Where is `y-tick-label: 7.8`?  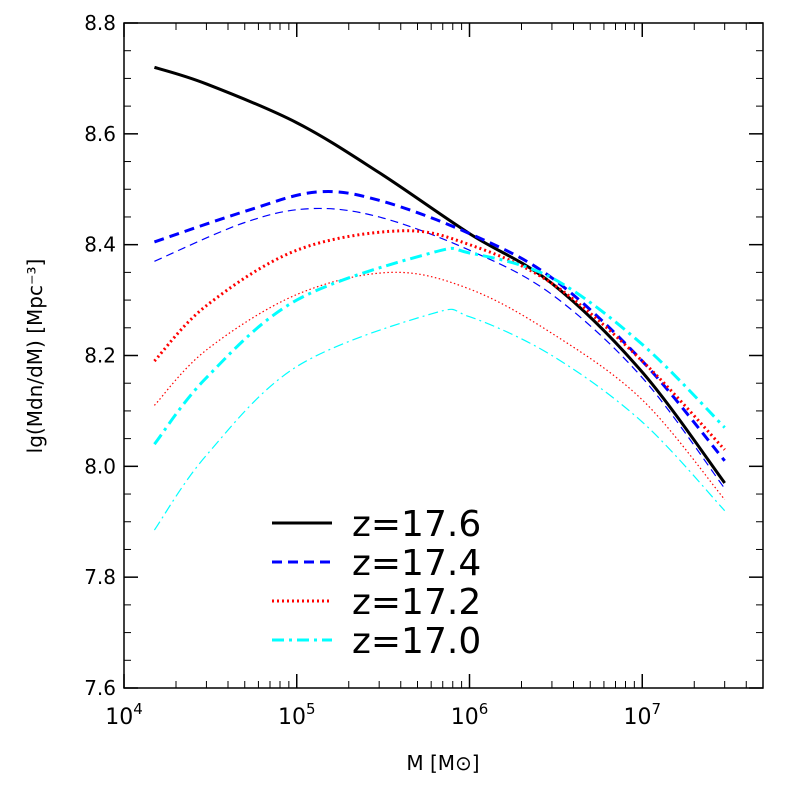 y-tick-label: 7.8 is located at coordinates (100, 577).